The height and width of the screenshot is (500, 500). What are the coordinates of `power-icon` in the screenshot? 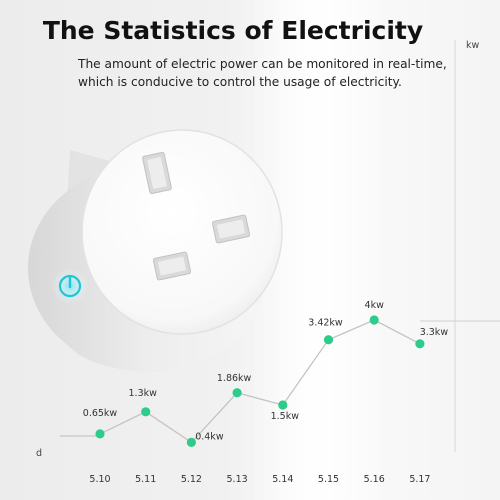 It's located at (70, 286).